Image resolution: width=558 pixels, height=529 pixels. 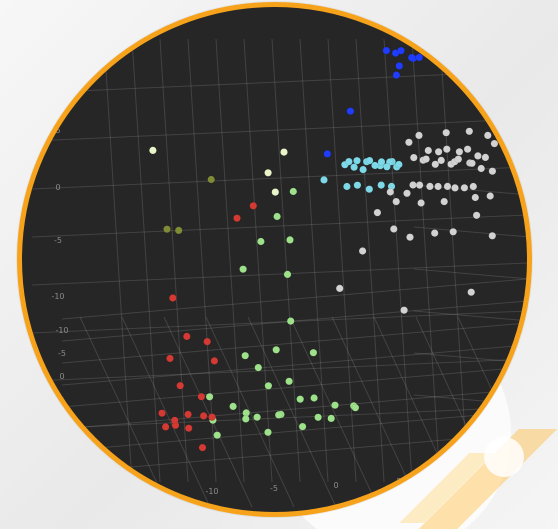 What do you see at coordinates (335, 485) in the screenshot?
I see `axis-tick-label: 0` at bounding box center [335, 485].